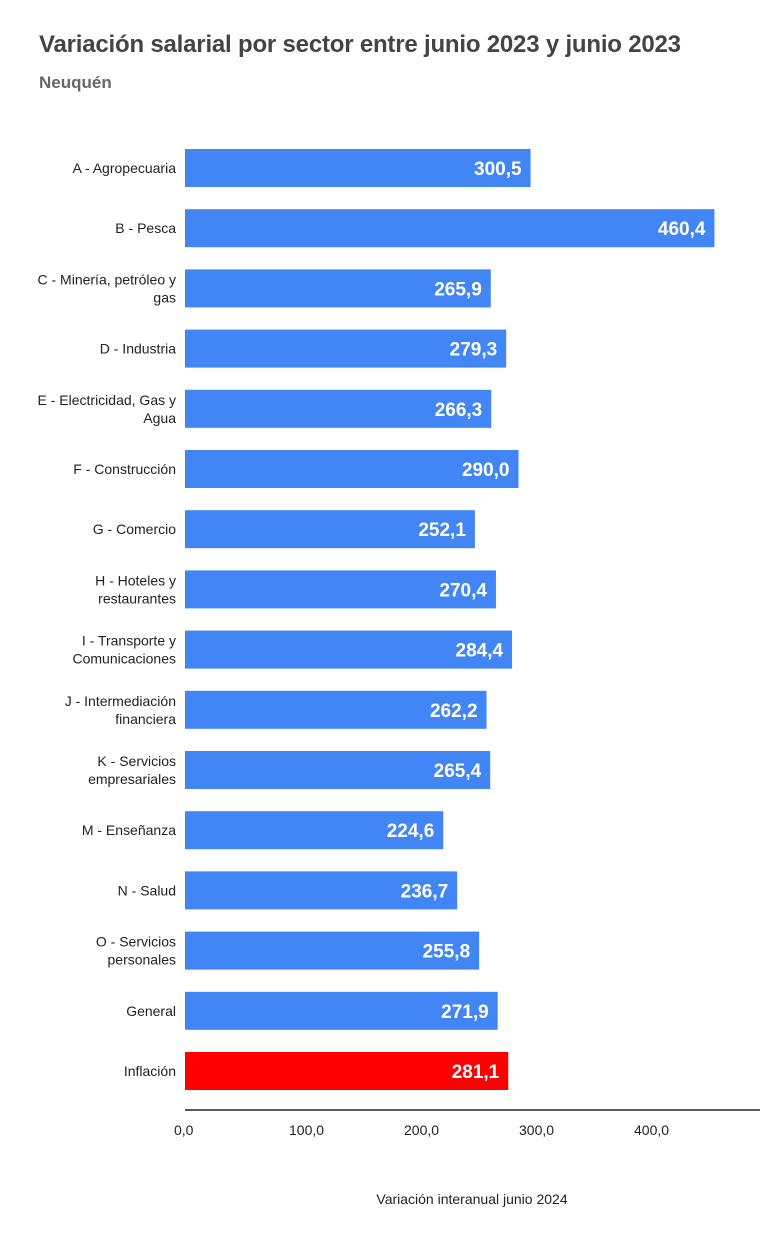 The image size is (770, 1253). I want to click on x-tick-label: 200,0, so click(421, 1130).